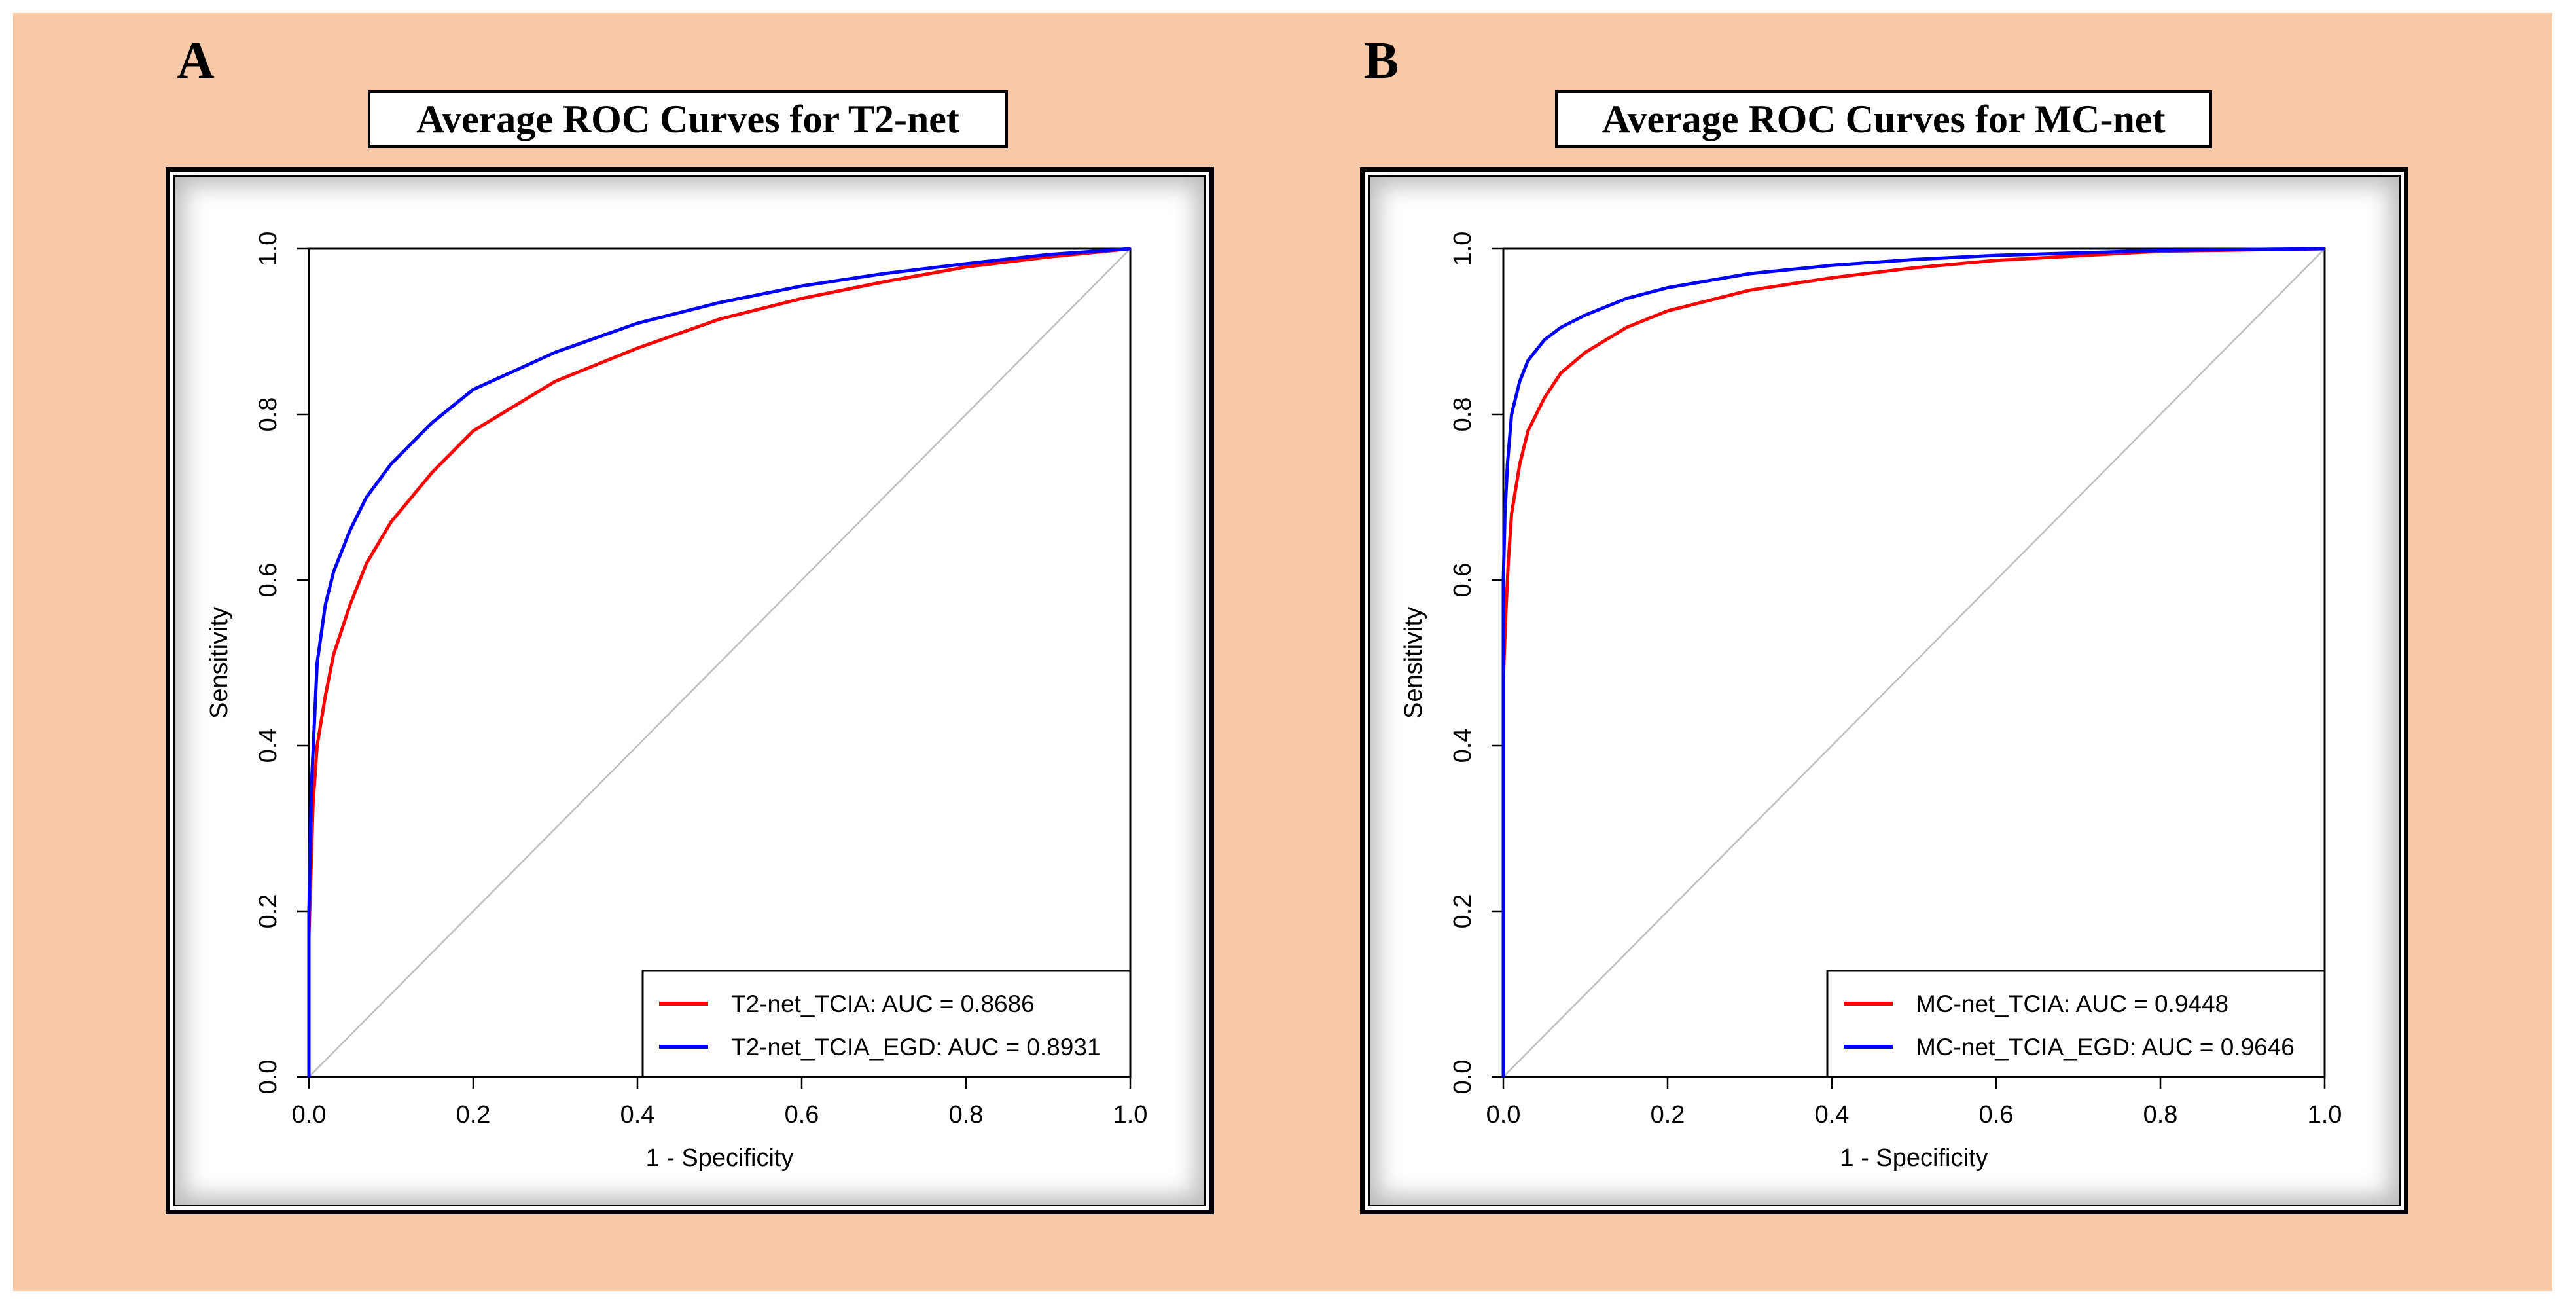  I want to click on chart-title: Average ROC Curves for T2-net, so click(688, 119).